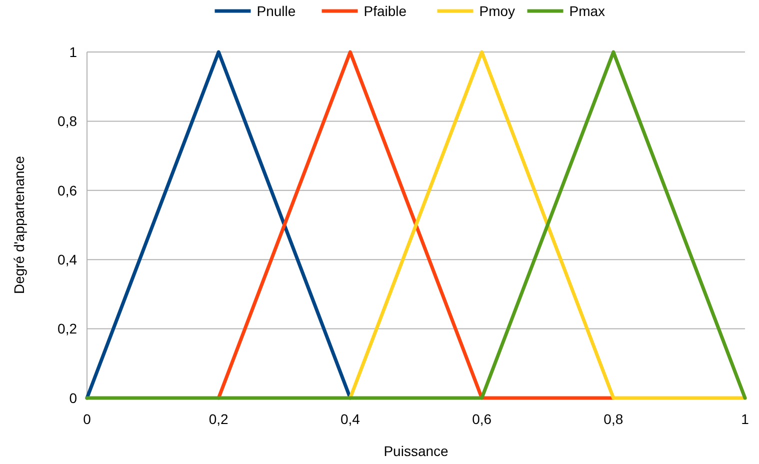 Image resolution: width=759 pixels, height=464 pixels. I want to click on x-tick-label: 0,8, so click(614, 419).